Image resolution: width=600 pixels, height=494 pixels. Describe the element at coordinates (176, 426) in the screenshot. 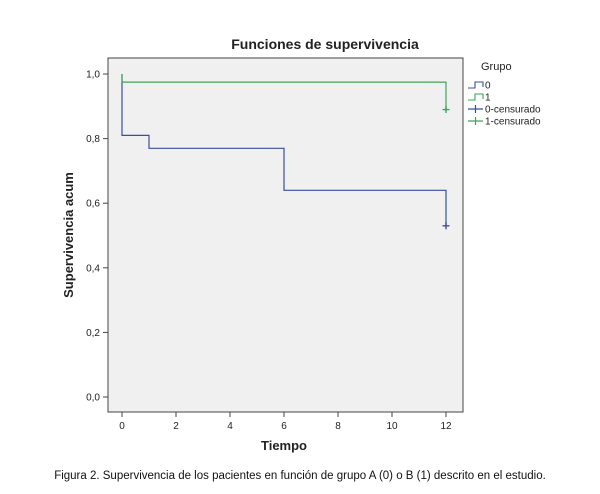

I see `x-tick-label: 2` at that location.